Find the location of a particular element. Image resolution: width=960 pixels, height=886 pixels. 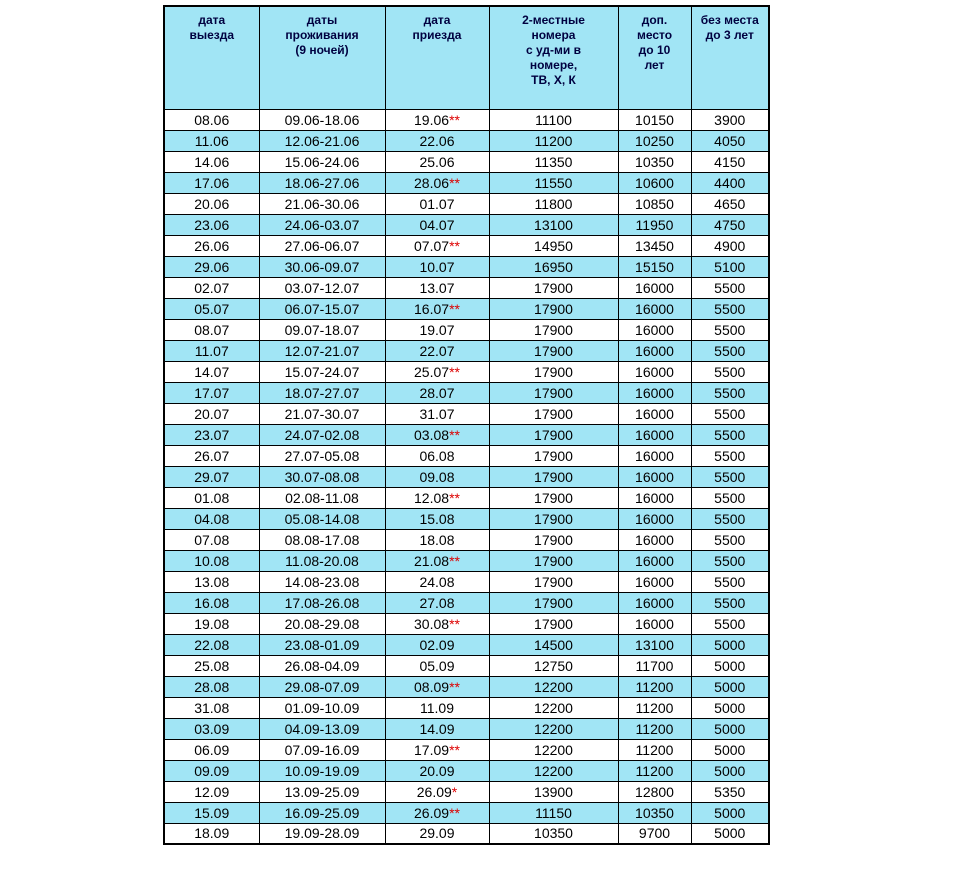

cell-stay-dates: 09.07-18.07 is located at coordinates (322, 329).